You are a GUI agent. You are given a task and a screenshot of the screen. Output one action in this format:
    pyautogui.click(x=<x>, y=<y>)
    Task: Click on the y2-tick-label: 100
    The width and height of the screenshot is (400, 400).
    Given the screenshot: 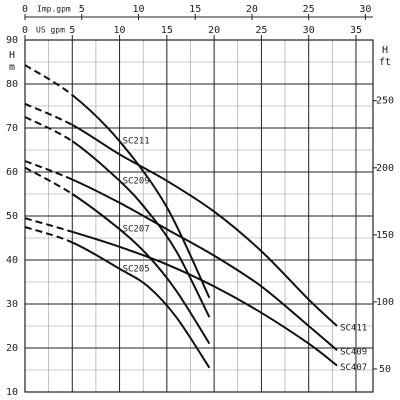 What is the action you would take?
    pyautogui.click(x=385, y=302)
    